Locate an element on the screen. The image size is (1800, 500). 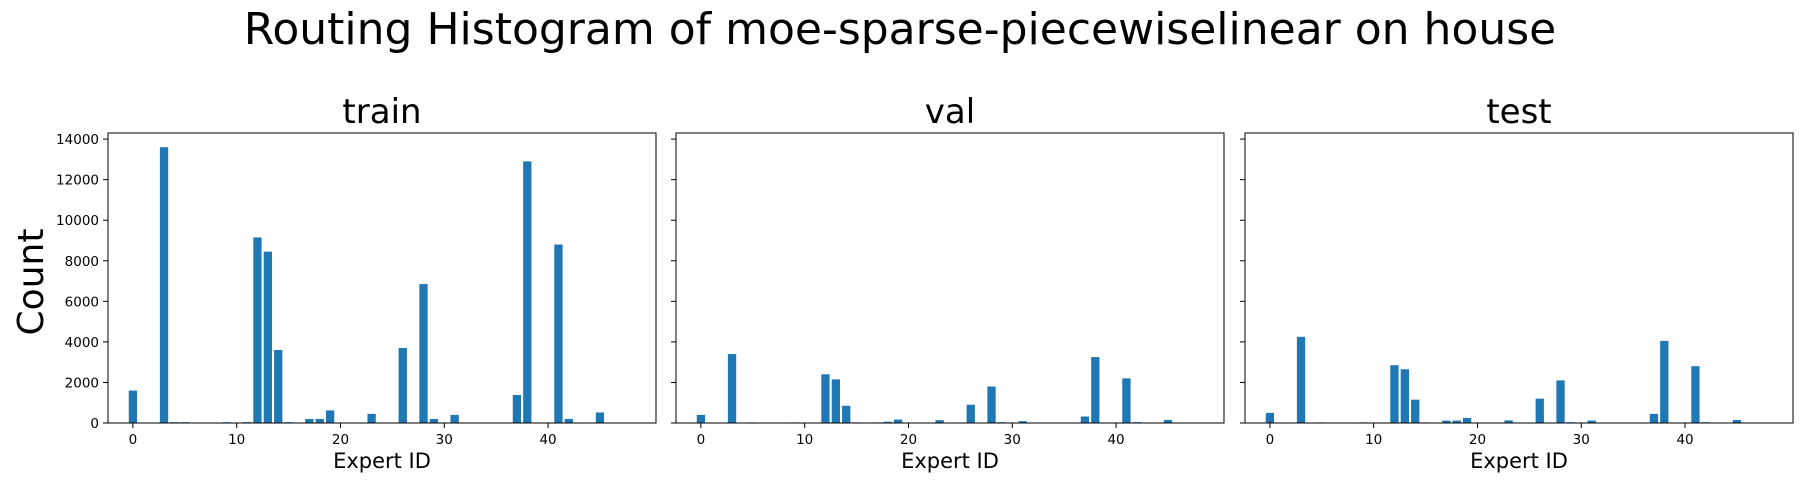
panel-title: val is located at coordinates (950, 112).